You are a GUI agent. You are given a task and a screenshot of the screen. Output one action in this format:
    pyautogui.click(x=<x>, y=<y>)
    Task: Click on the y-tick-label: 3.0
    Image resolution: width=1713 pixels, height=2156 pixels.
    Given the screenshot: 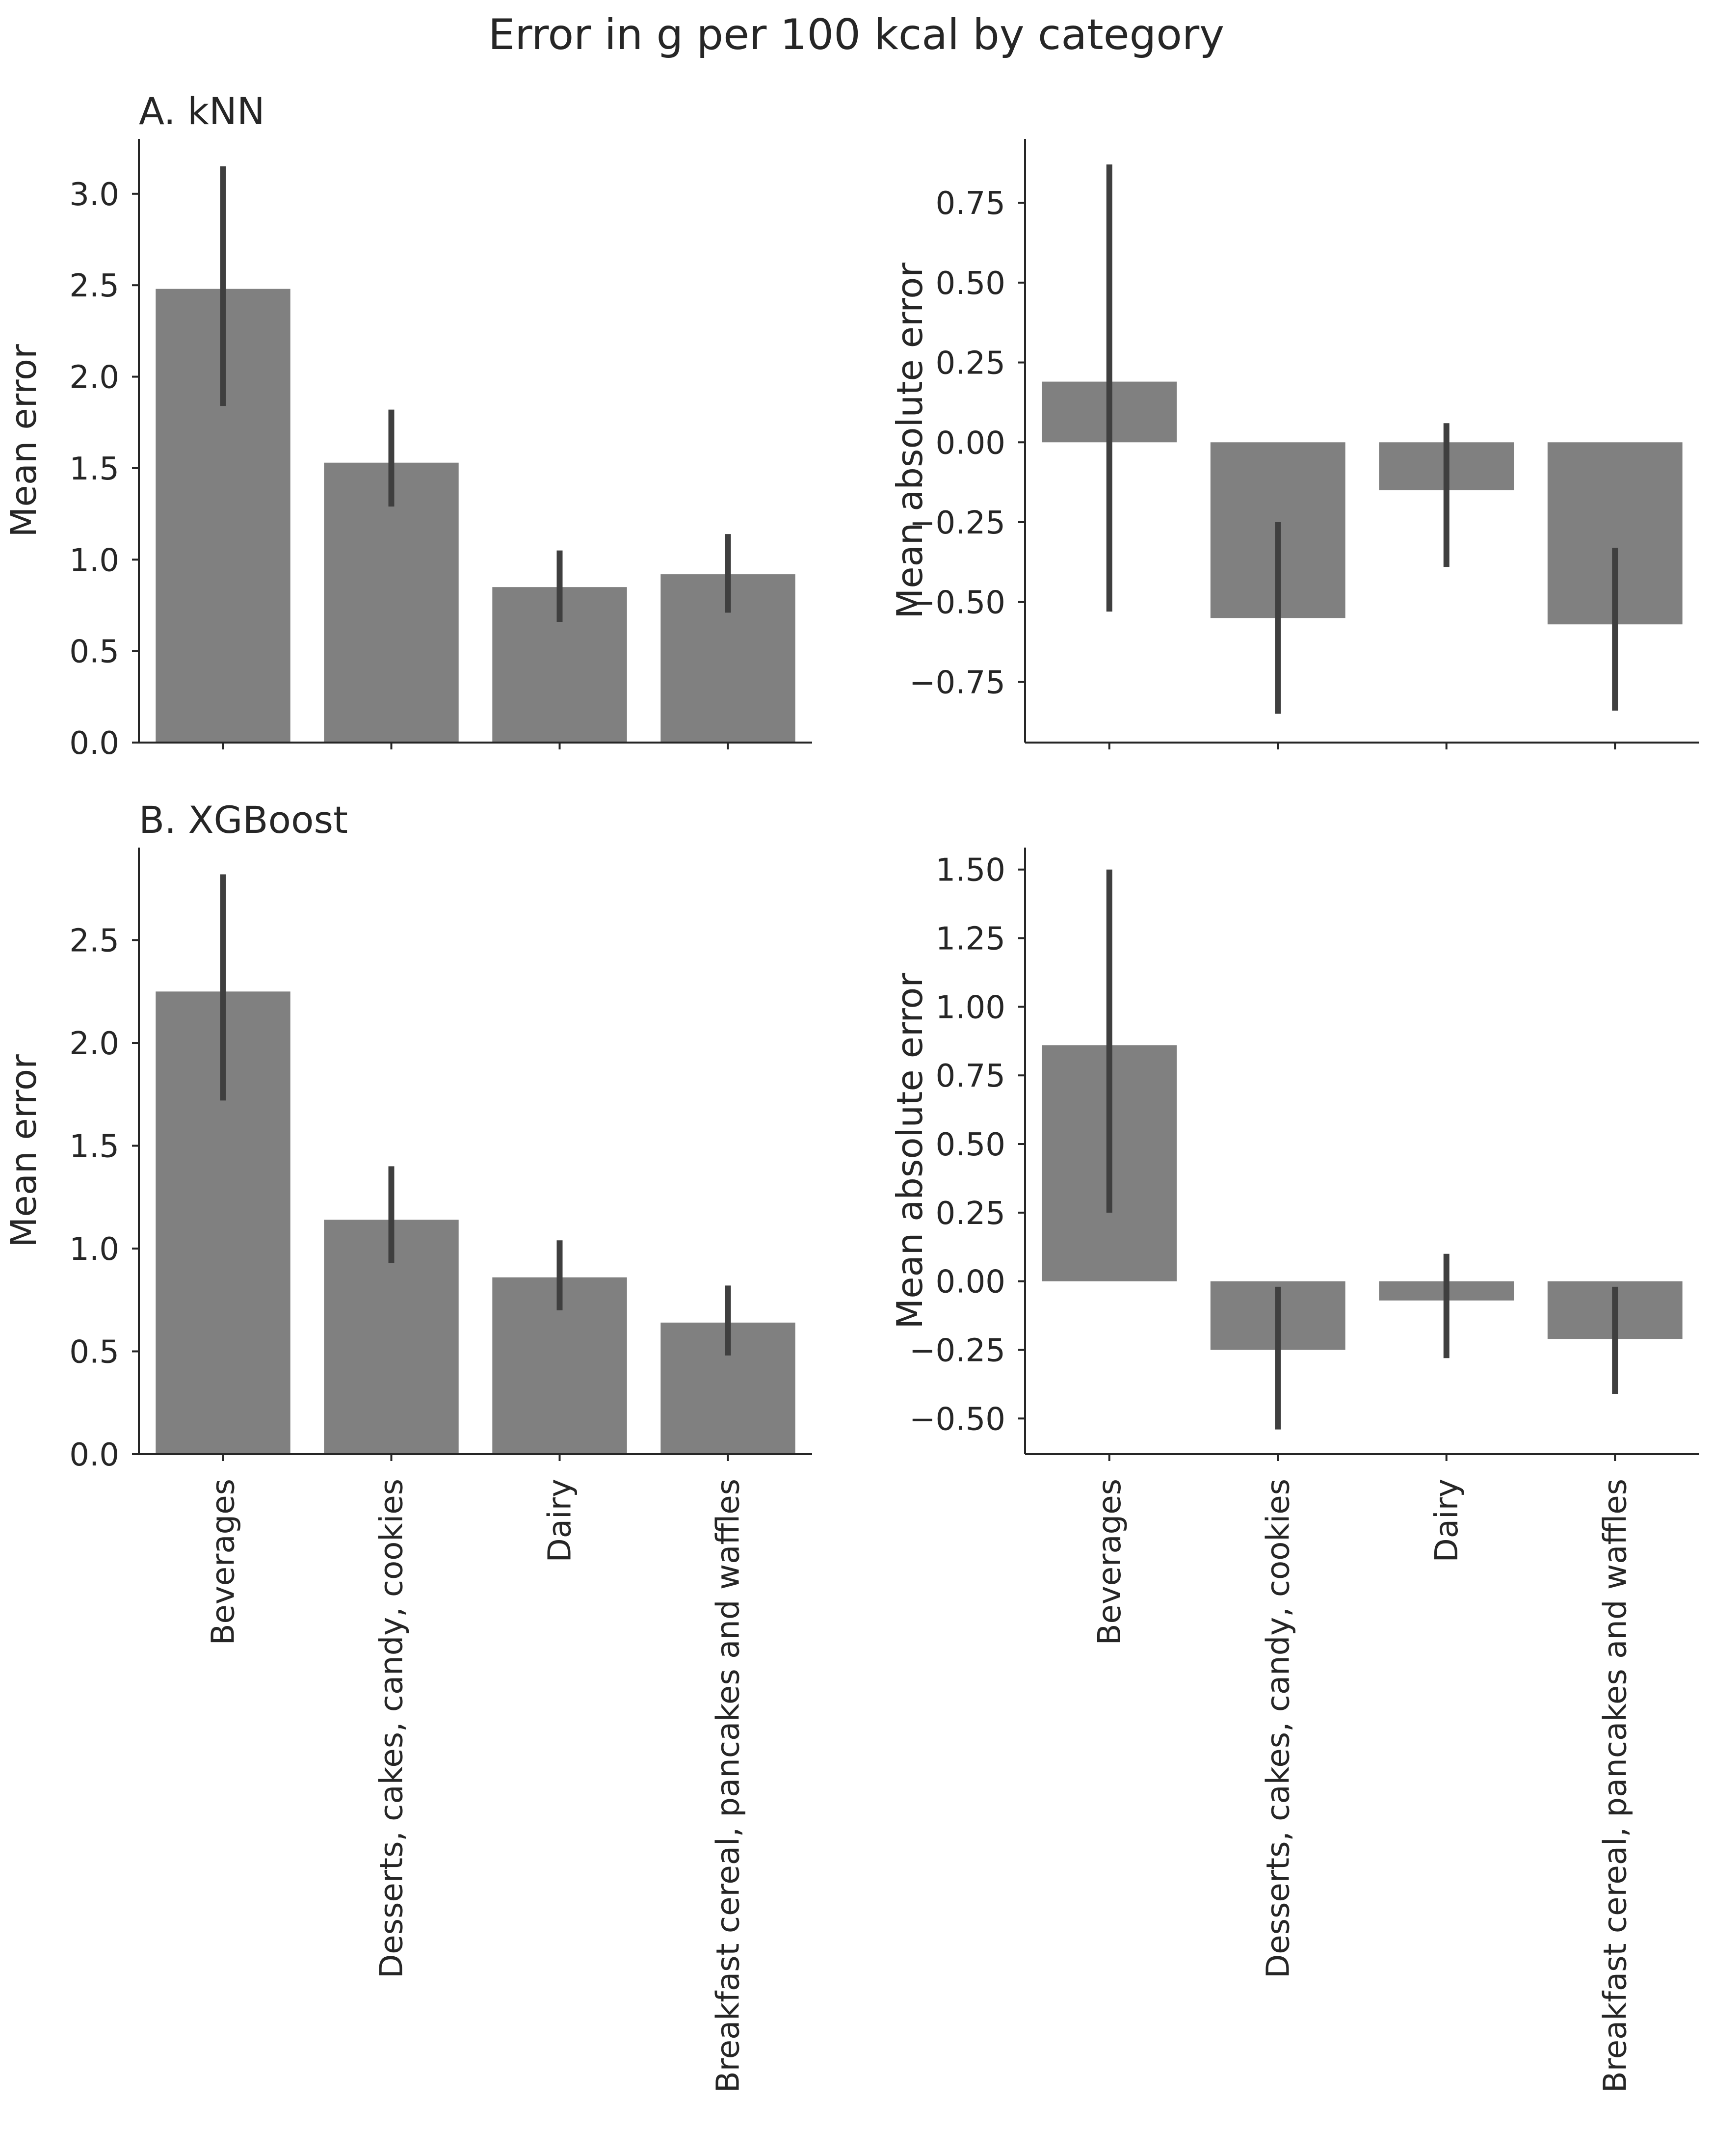 What is the action you would take?
    pyautogui.click(x=94, y=195)
    